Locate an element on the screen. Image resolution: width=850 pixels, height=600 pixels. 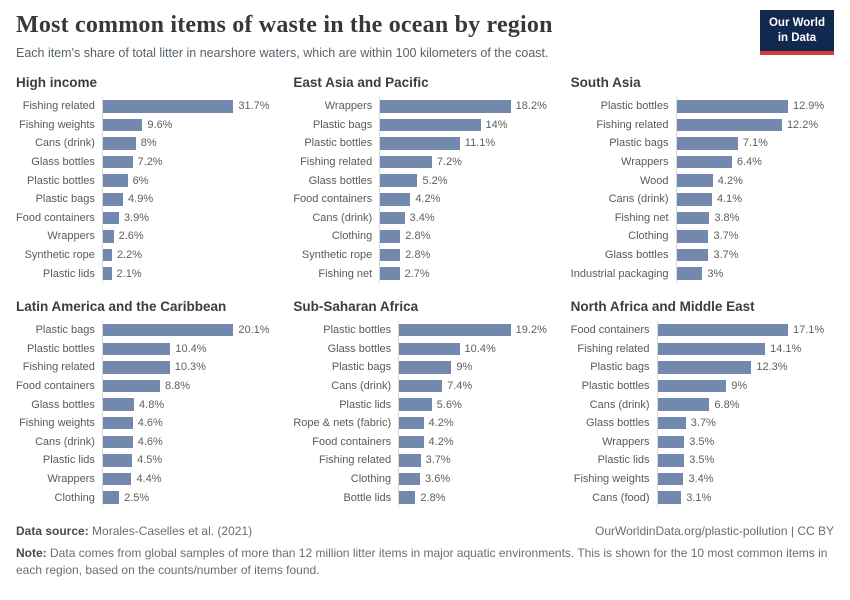
bar-track: 5.2% is located at coordinates (467, 180).